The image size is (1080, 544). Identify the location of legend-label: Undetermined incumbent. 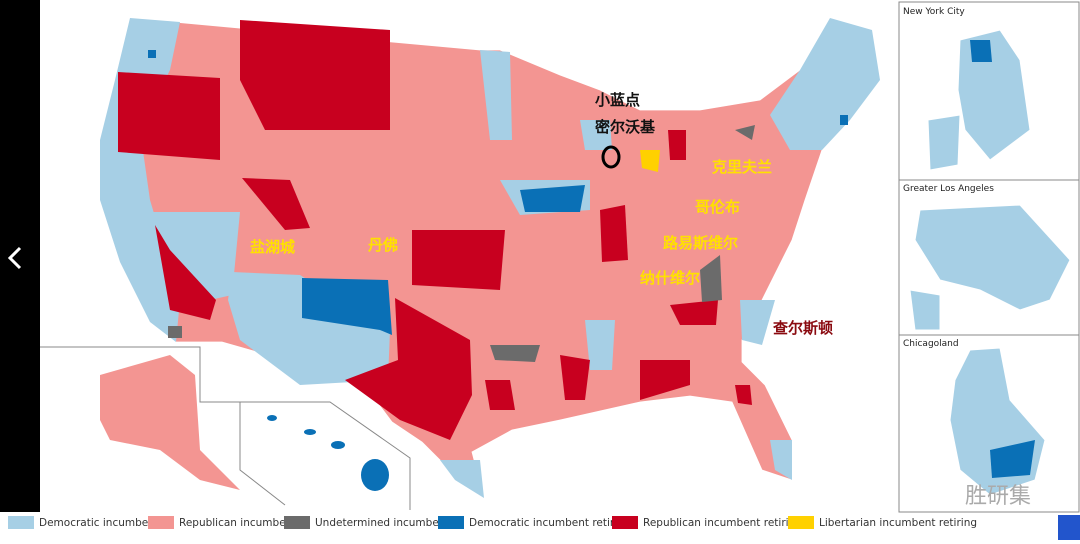
(382, 523).